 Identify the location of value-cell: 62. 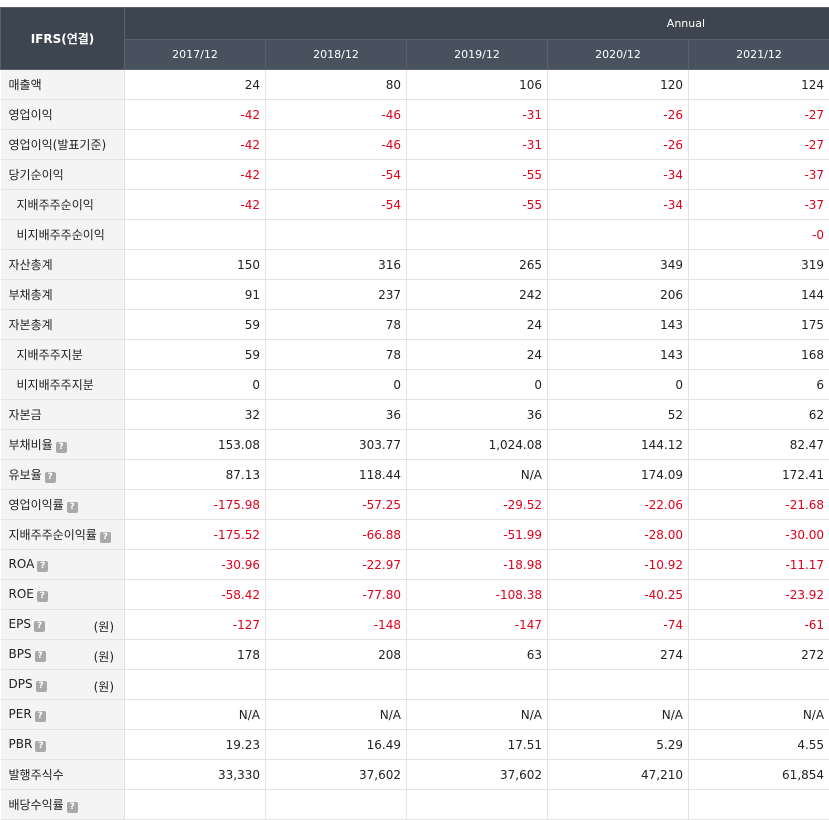
(759, 415).